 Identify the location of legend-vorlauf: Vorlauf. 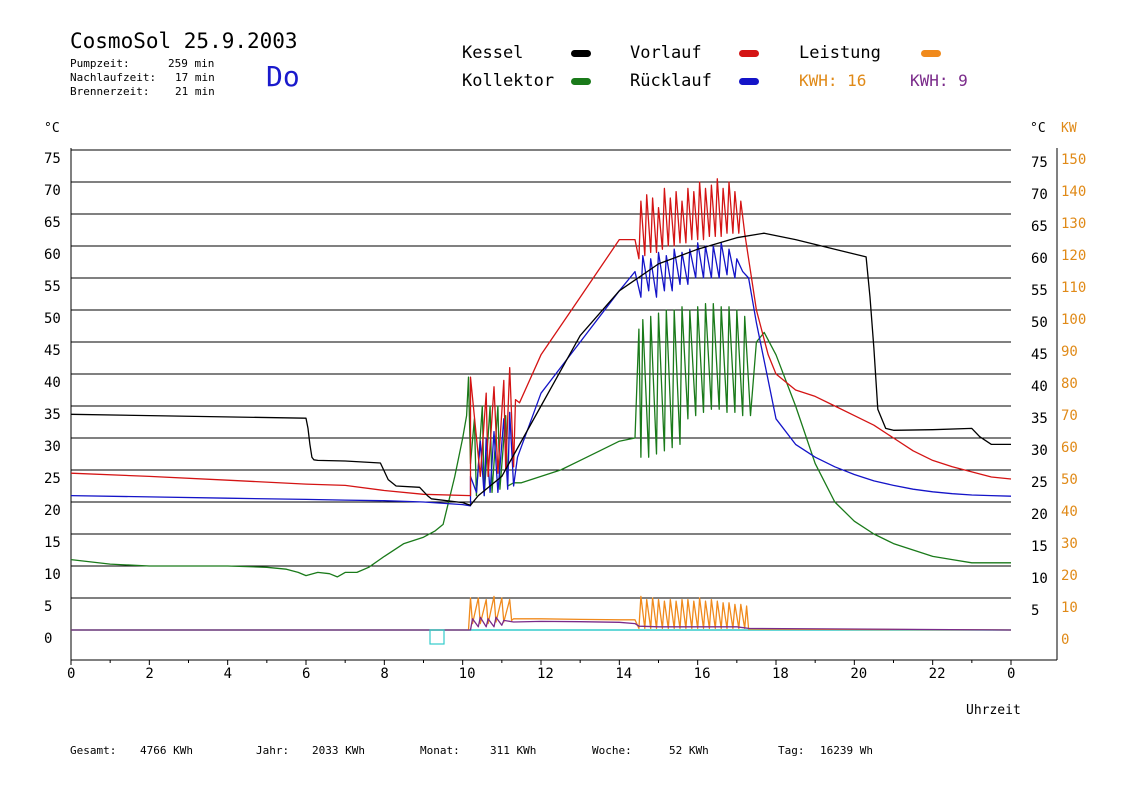
(666, 53).